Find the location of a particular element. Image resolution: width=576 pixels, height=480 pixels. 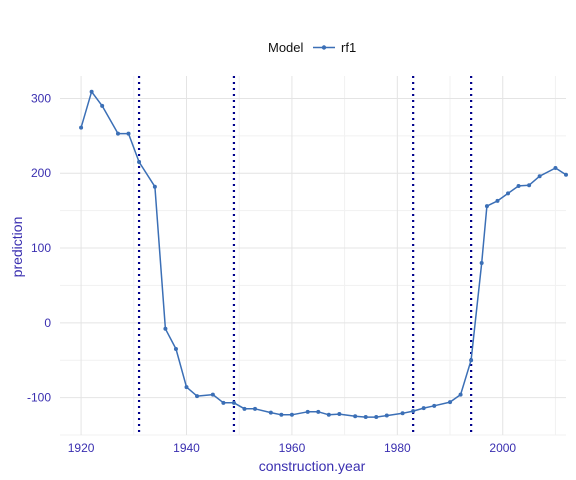

x-axis-ticks: 1920 1940 1960 1980 2000 is located at coordinates (292, 448).